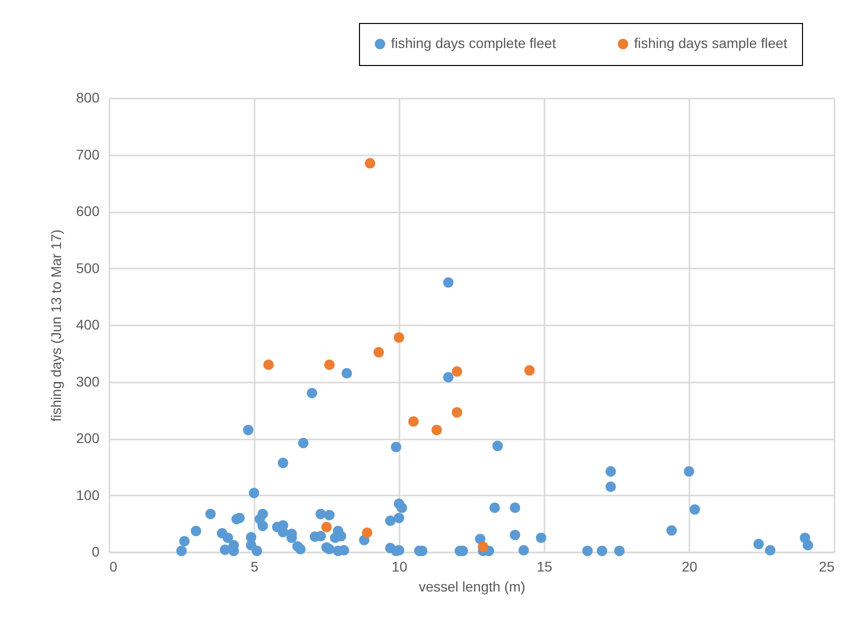 Image resolution: width=853 pixels, height=626 pixels. I want to click on x-tick-label: 20, so click(690, 566).